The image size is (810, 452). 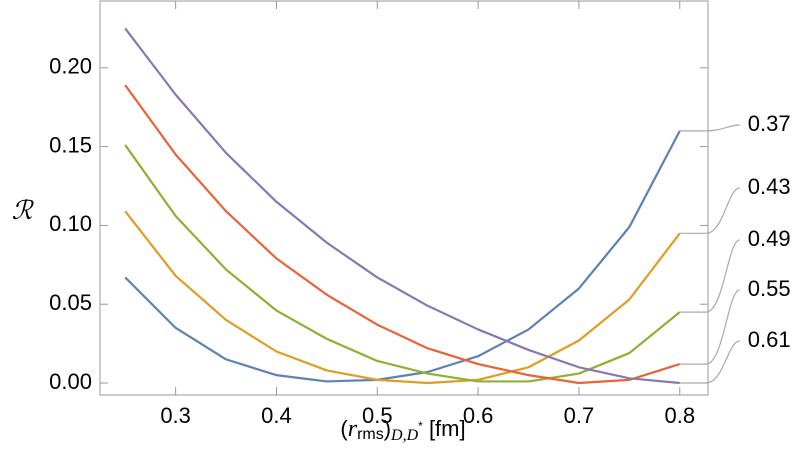 I want to click on legend-label: 0.37, so click(x=769, y=123).